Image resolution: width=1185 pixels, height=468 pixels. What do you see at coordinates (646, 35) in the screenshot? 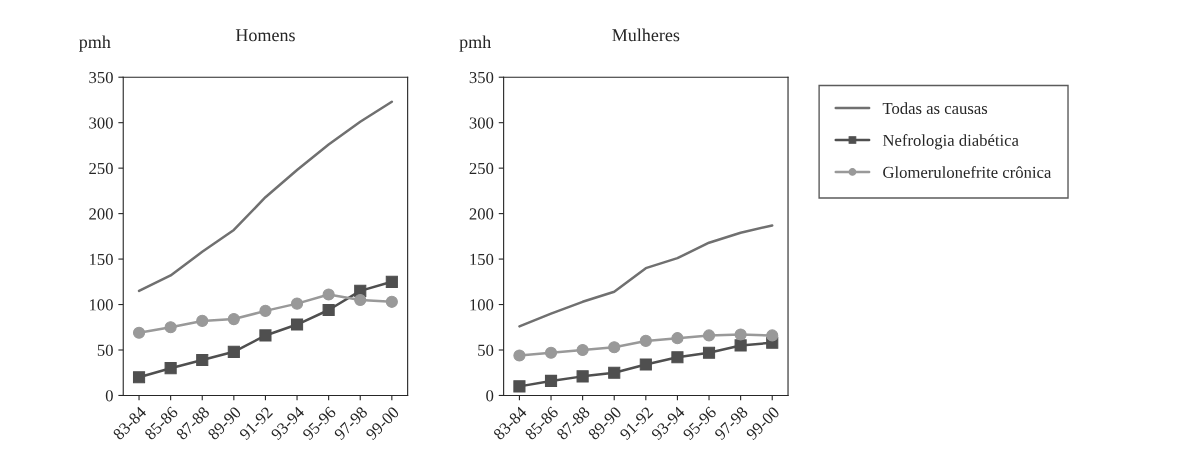
I see `chart-title: Mulheres` at bounding box center [646, 35].